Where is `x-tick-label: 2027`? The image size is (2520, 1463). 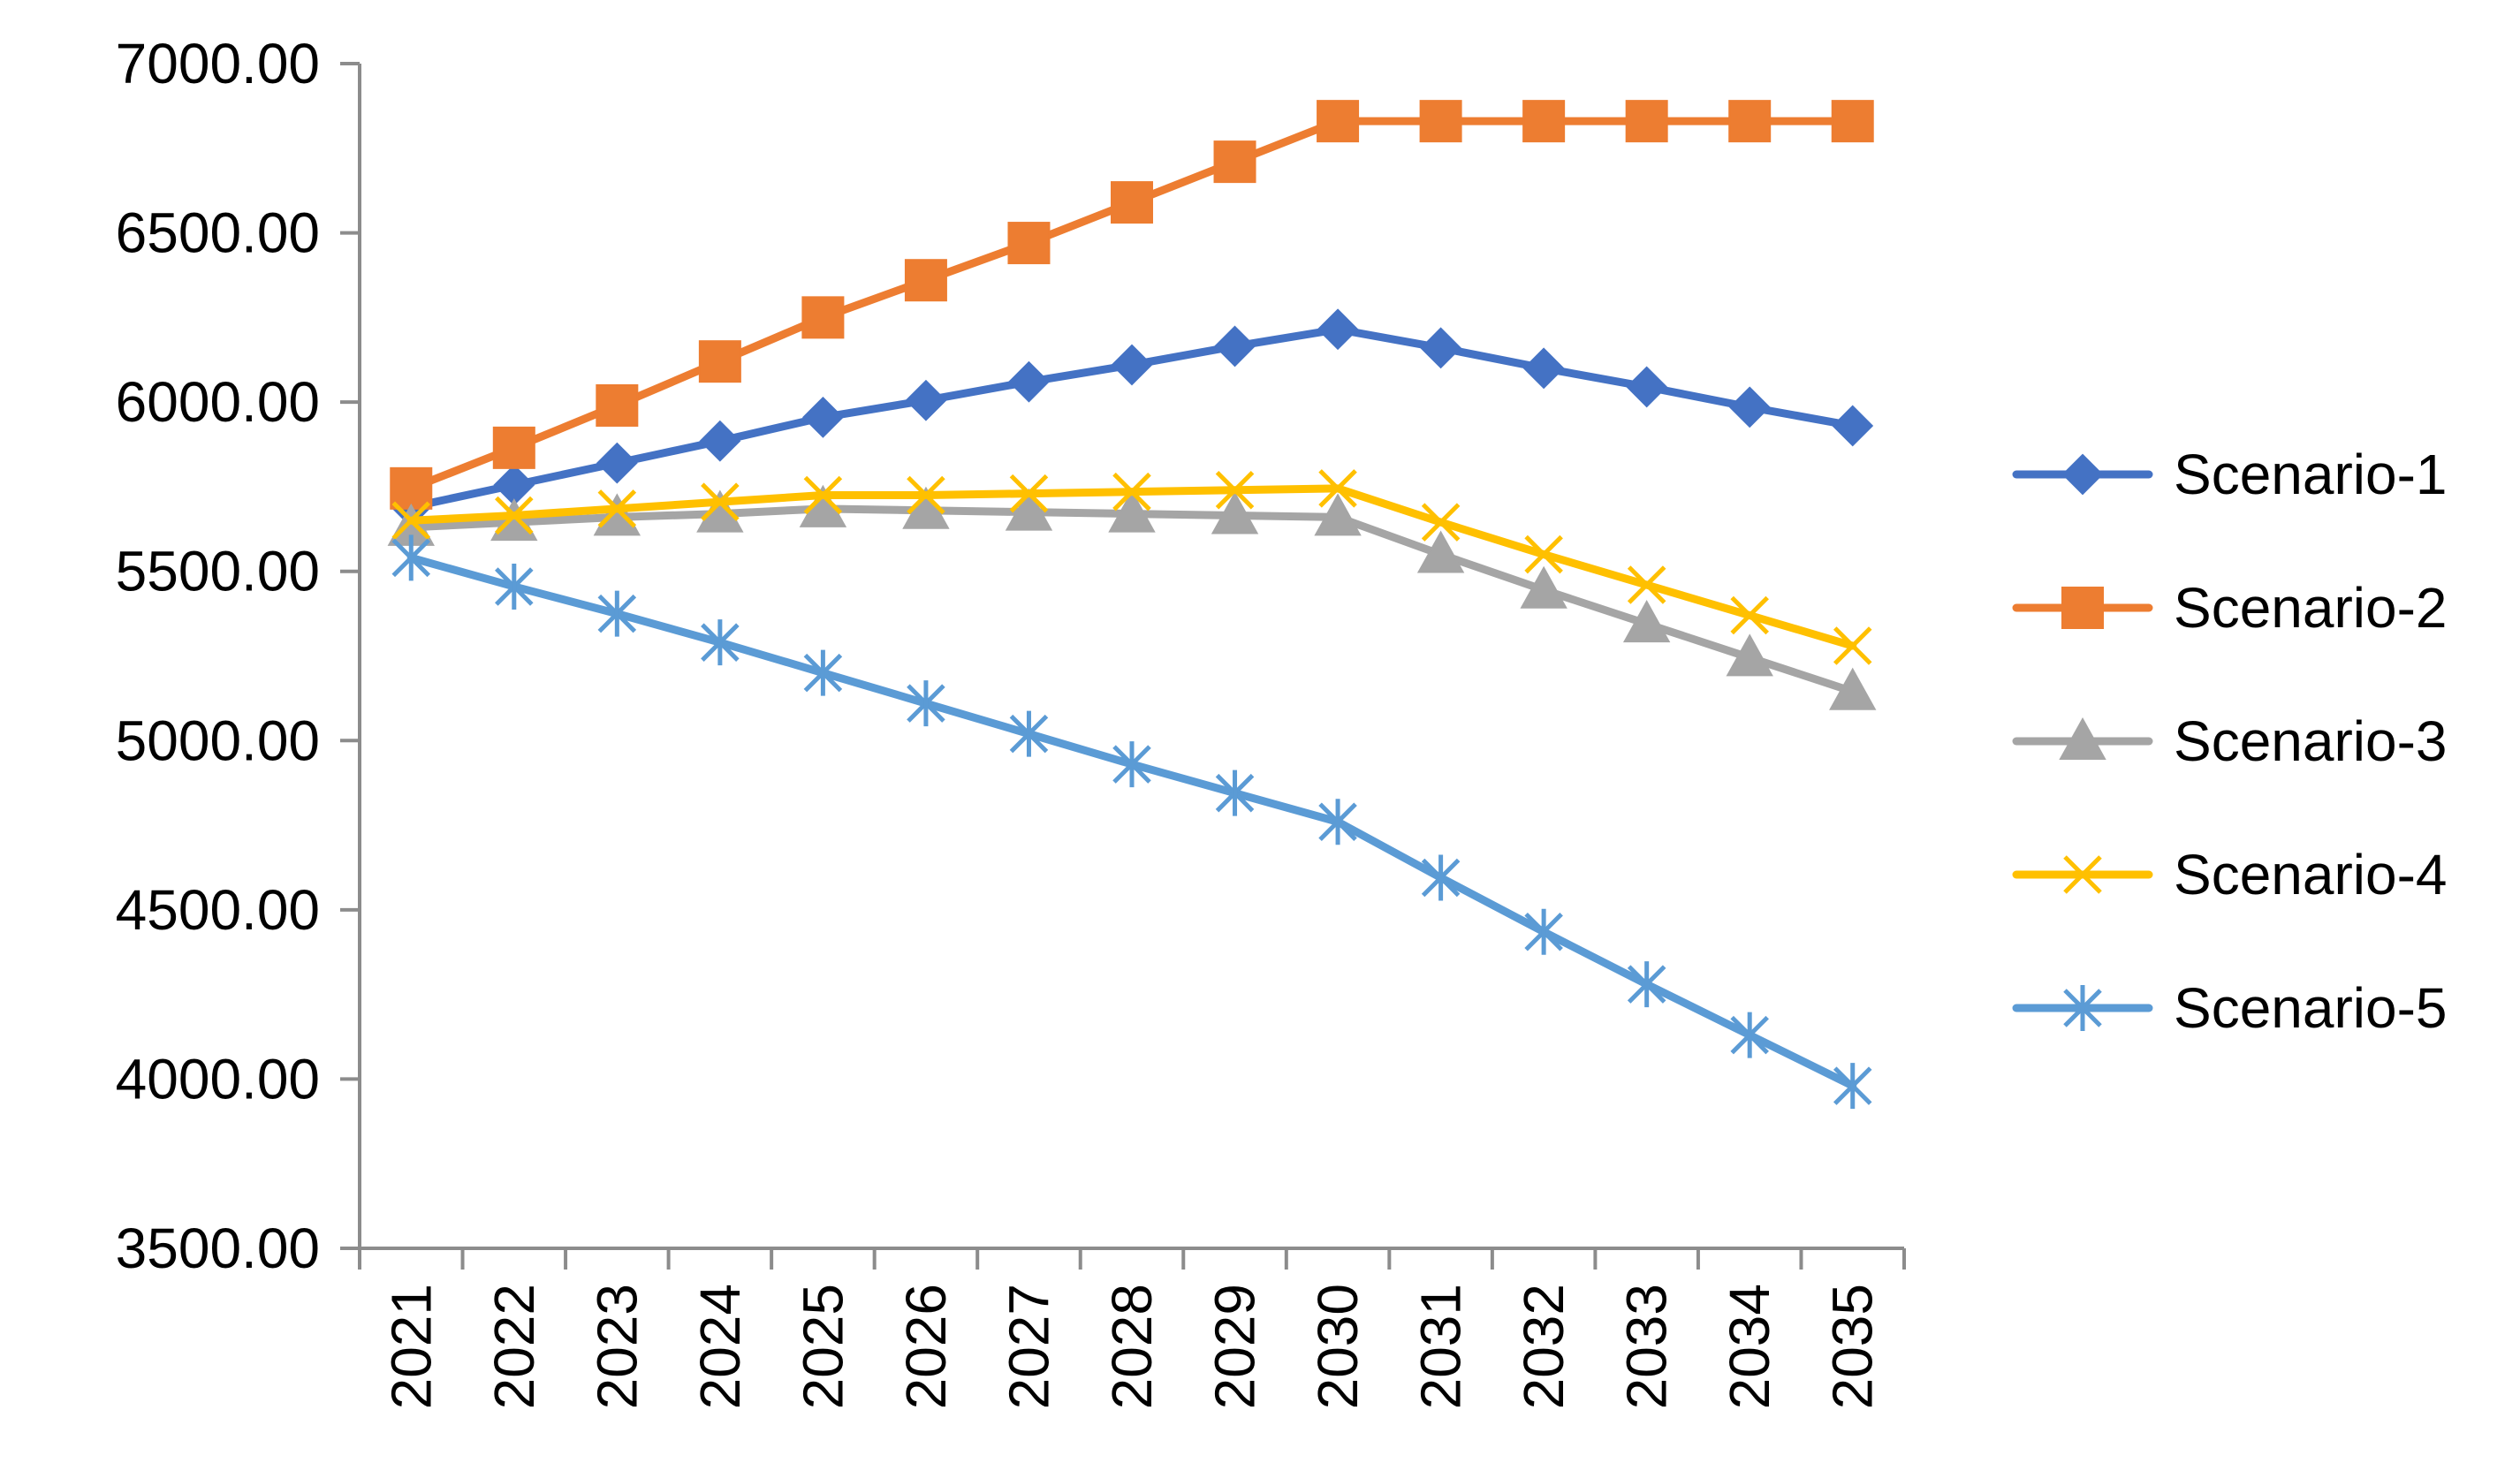
x-tick-label: 2027 is located at coordinates (1028, 1346).